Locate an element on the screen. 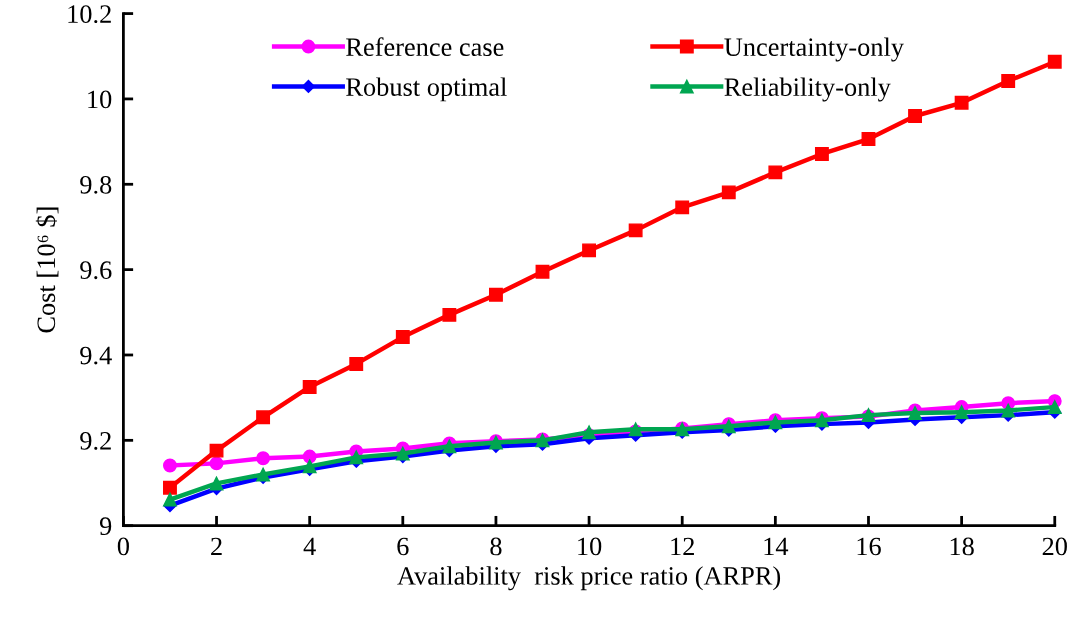 The image size is (1073, 617). x-tick-label: 2 is located at coordinates (216, 546).